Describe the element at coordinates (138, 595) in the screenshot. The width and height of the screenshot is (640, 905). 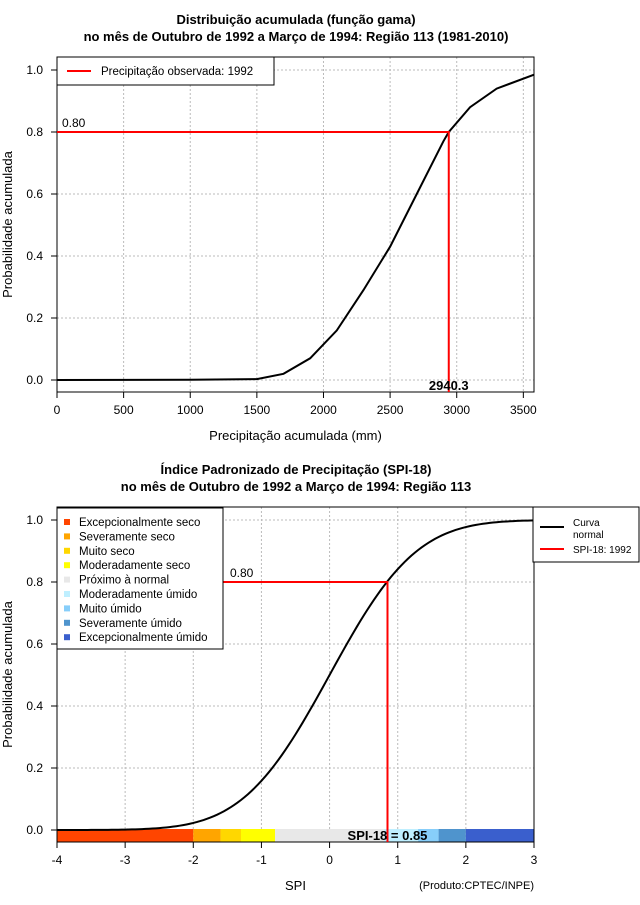
I see `legend-label: Moderadamente úmido` at that location.